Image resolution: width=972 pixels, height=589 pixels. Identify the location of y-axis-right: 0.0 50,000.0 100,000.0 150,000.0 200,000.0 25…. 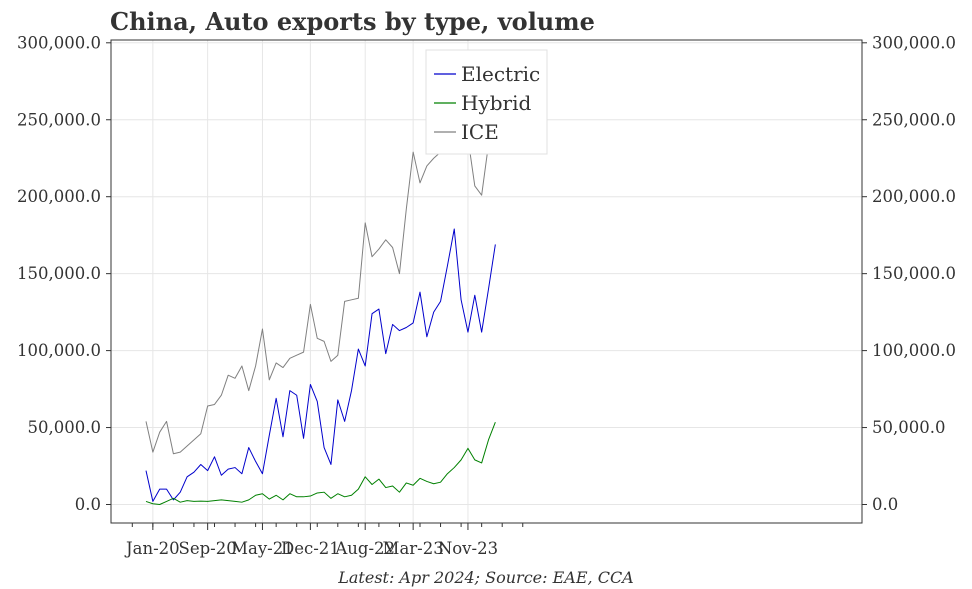
(909, 273).